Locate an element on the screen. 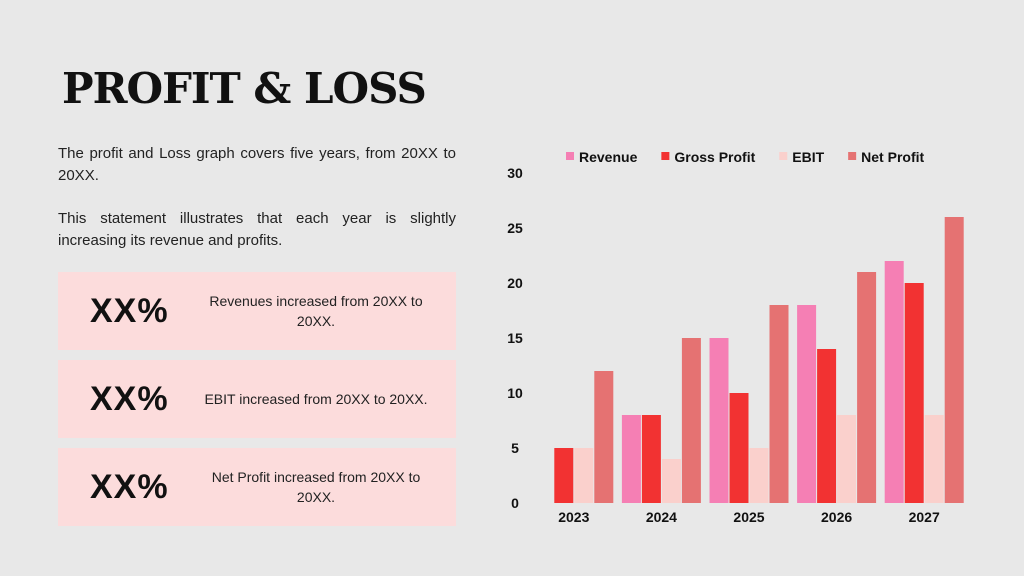  bar-ebit-2025 is located at coordinates (759, 475).